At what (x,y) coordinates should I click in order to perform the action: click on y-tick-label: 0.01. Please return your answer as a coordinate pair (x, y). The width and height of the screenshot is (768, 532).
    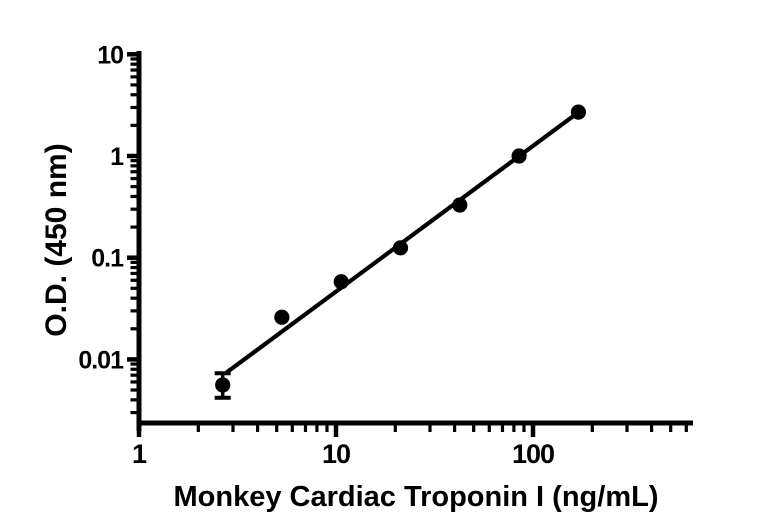
    Looking at the image, I should click on (101, 360).